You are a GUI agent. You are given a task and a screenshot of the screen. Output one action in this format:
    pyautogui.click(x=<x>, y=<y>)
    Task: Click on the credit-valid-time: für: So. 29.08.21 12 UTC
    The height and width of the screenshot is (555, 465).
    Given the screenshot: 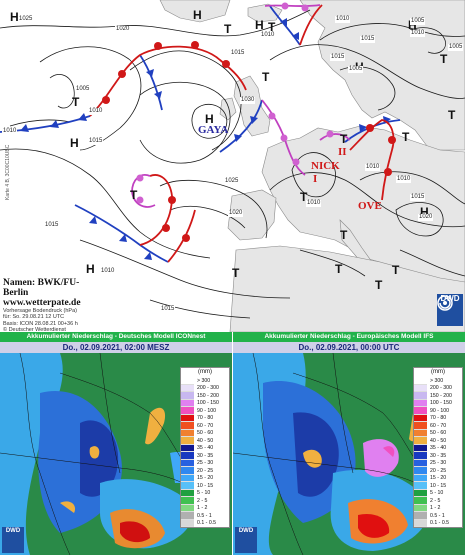 What is the action you would take?
    pyautogui.click(x=34, y=317)
    